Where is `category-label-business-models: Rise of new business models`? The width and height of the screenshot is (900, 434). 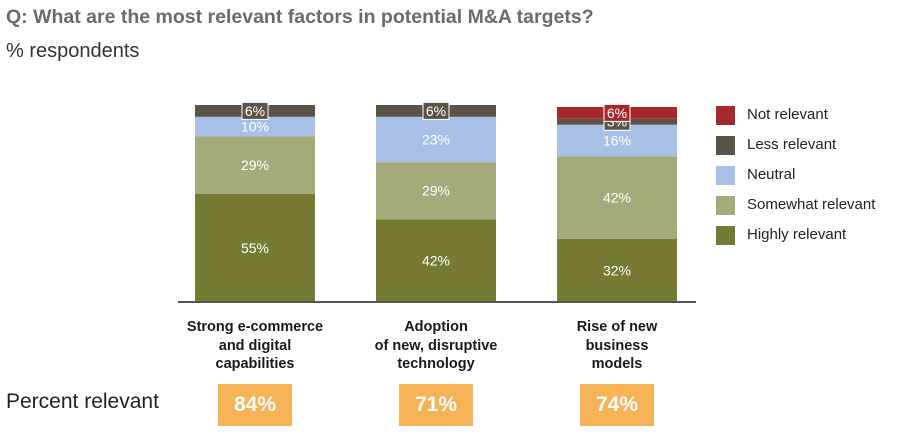
category-label-business-models: Rise of new business models is located at coordinates (617, 346).